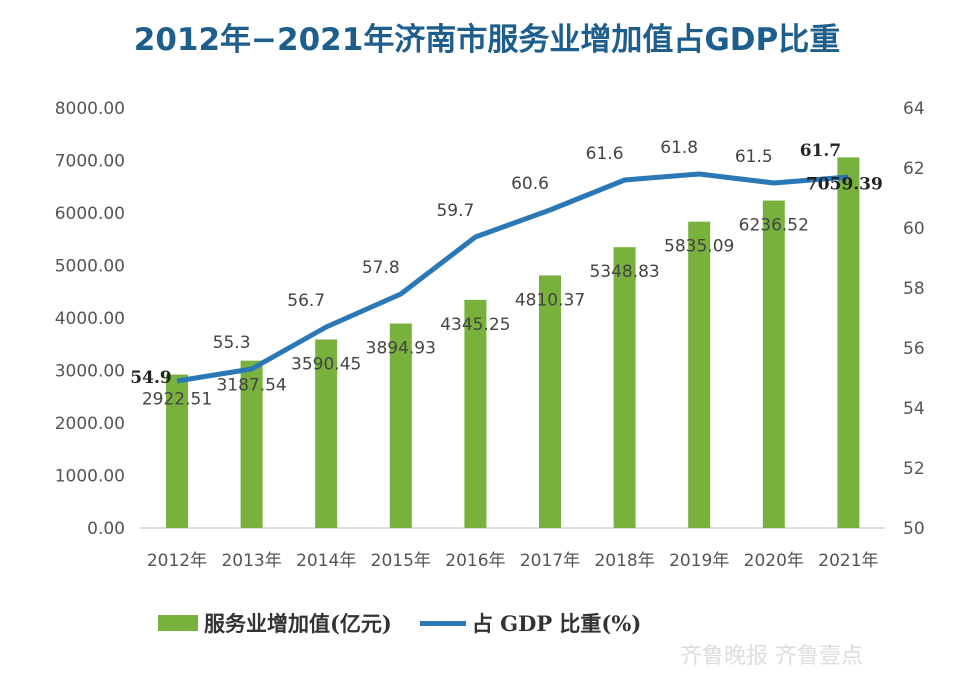 Image resolution: width=974 pixels, height=682 pixels. What do you see at coordinates (914, 349) in the screenshot?
I see `right-axis-tick: 56` at bounding box center [914, 349].